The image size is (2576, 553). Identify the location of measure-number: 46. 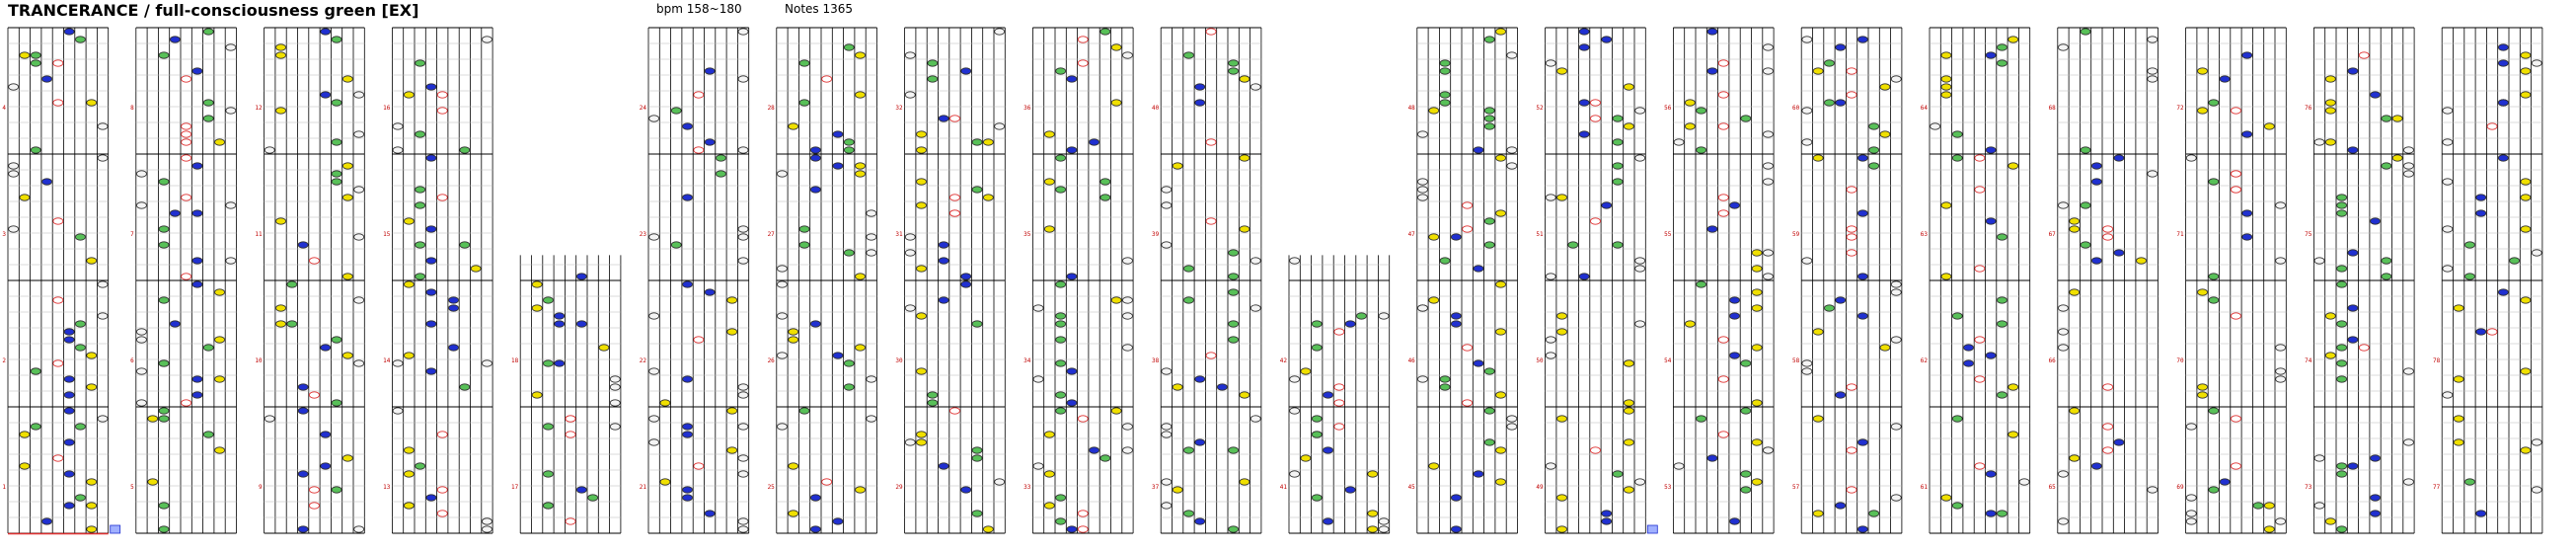
(1412, 360).